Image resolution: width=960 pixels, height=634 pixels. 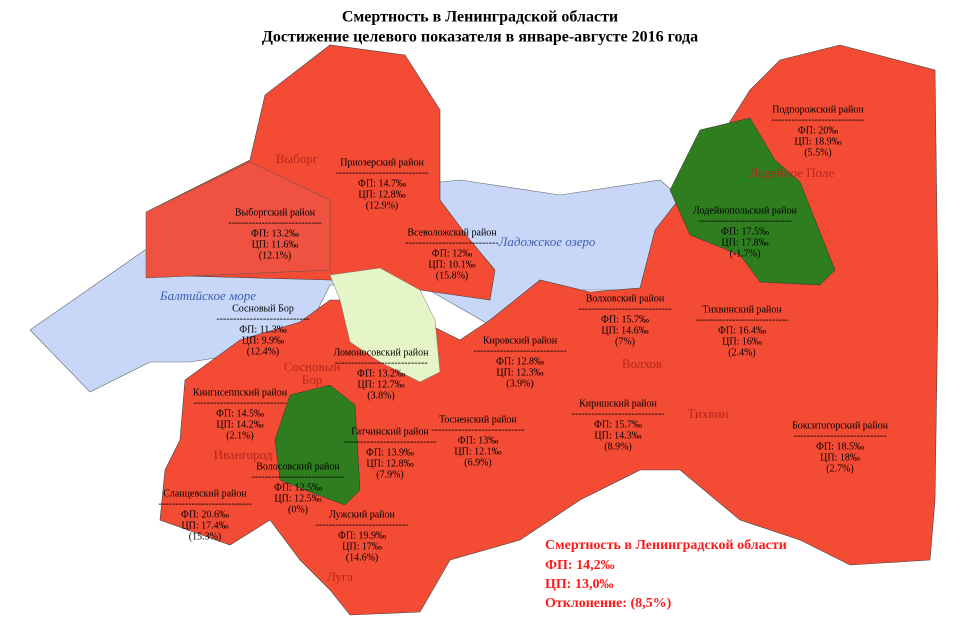 What do you see at coordinates (840, 457) in the screenshot?
I see `district-cp: ЦП: 18‰` at bounding box center [840, 457].